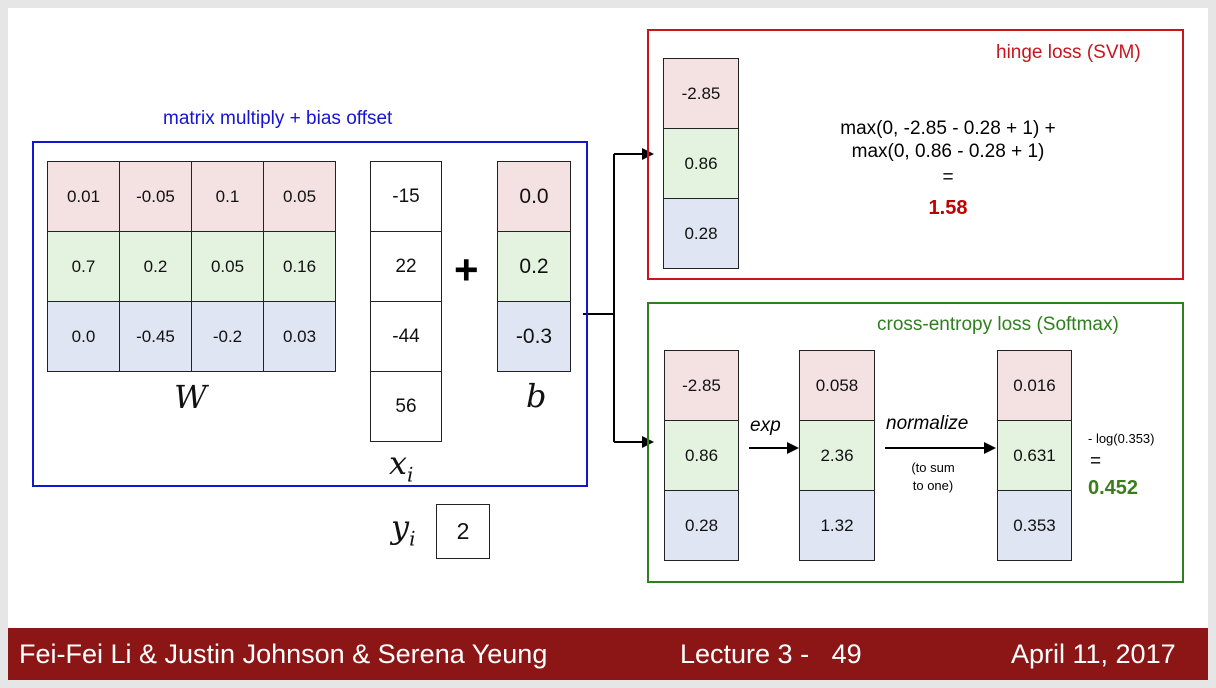 The image size is (1216, 688). Describe the element at coordinates (412, 538) in the screenshot. I see `y-label-subscript: i` at that location.